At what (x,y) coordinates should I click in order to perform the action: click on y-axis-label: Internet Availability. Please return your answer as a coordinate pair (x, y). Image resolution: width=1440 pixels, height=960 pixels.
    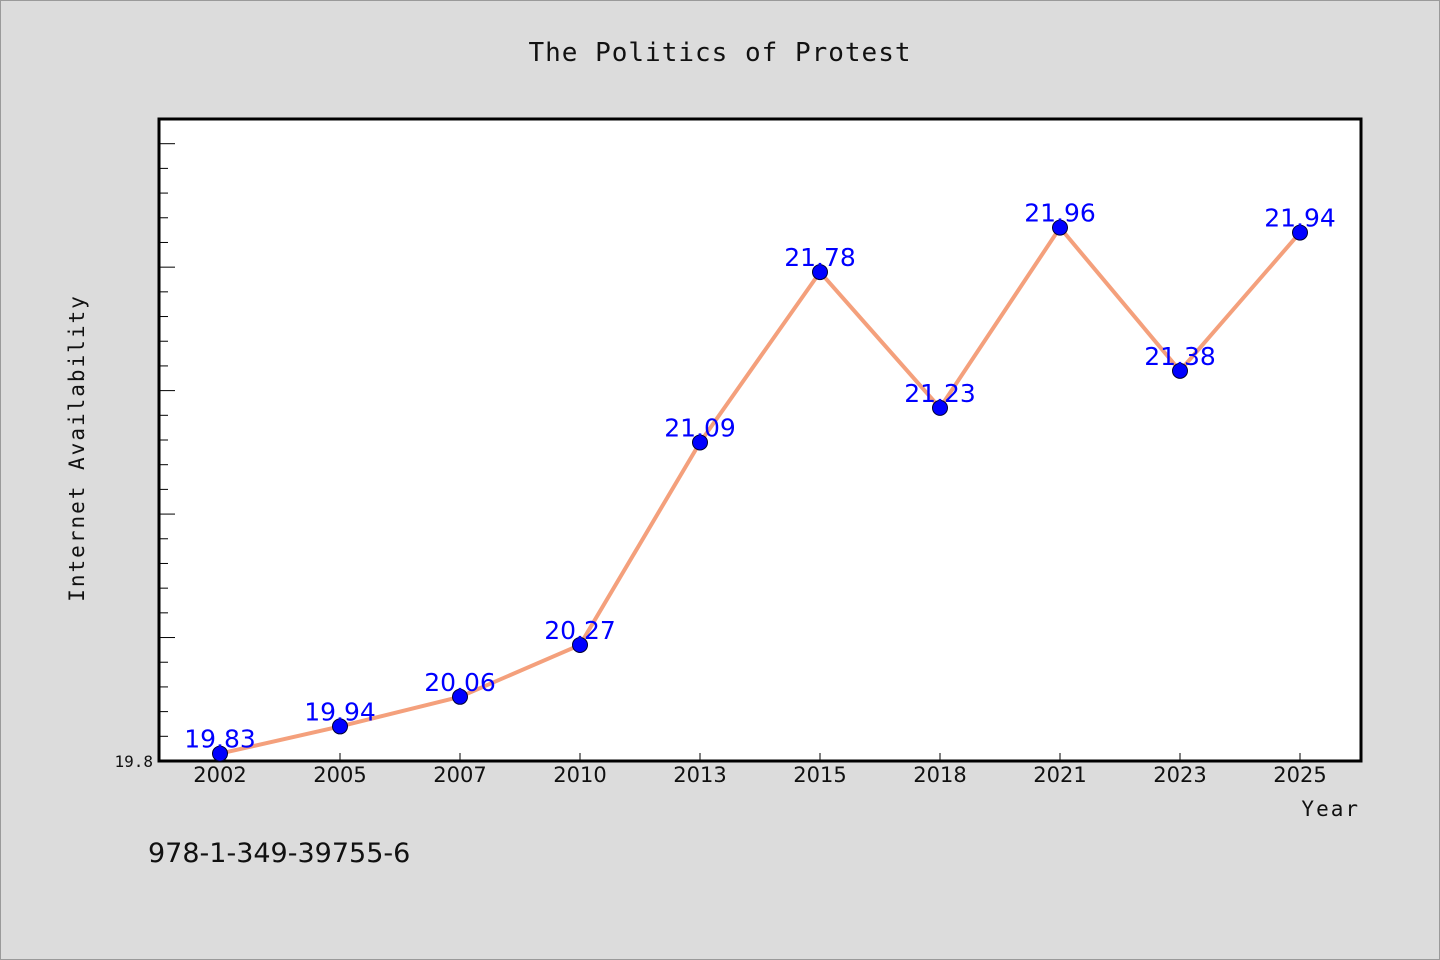
    Looking at the image, I should click on (77, 448).